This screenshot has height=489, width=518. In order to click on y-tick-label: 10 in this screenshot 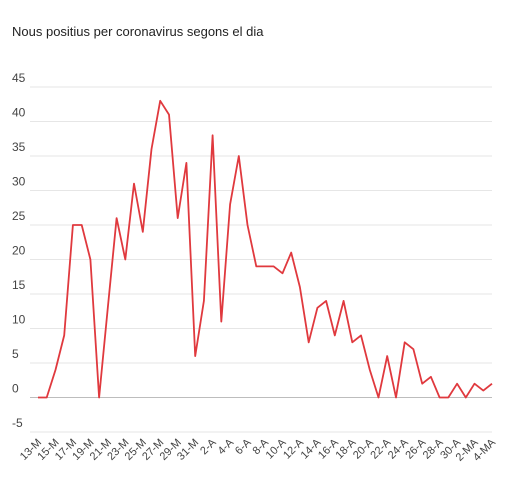, I will do `click(19, 320)`.